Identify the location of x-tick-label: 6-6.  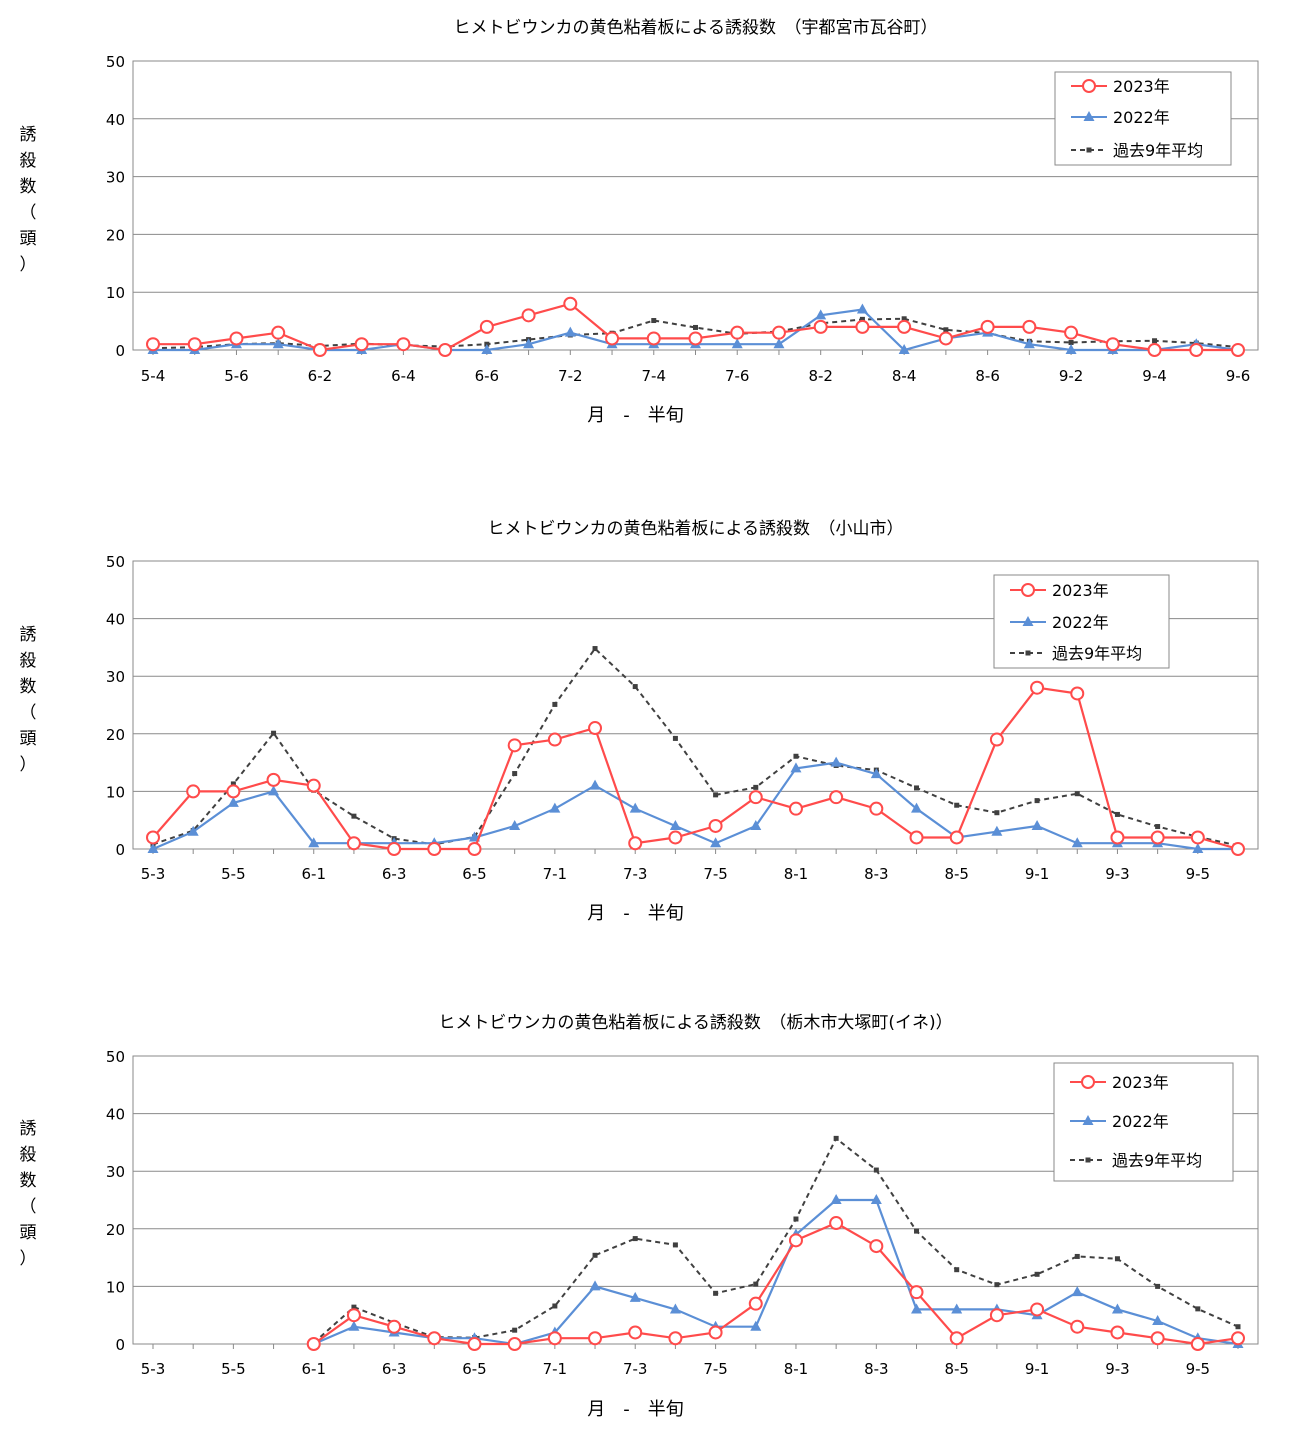
(487, 376).